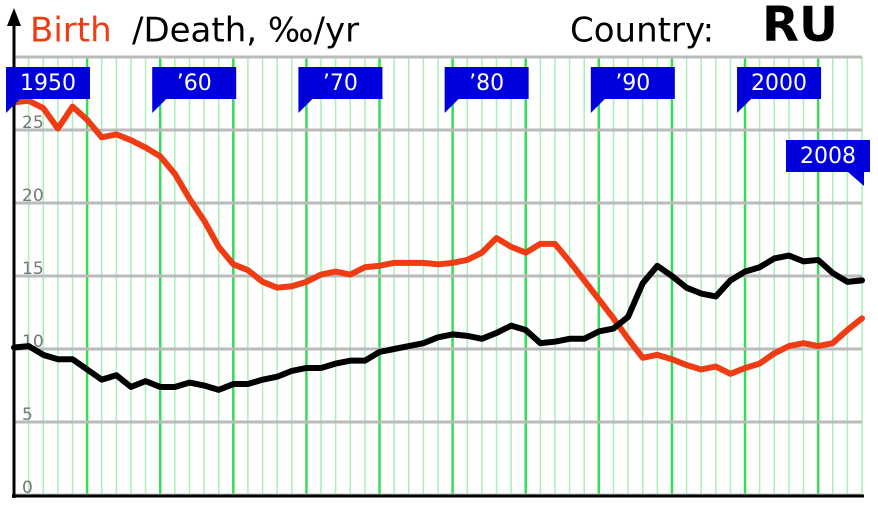 The height and width of the screenshot is (512, 878). I want to click on x-tick-label: 2008, so click(828, 156).